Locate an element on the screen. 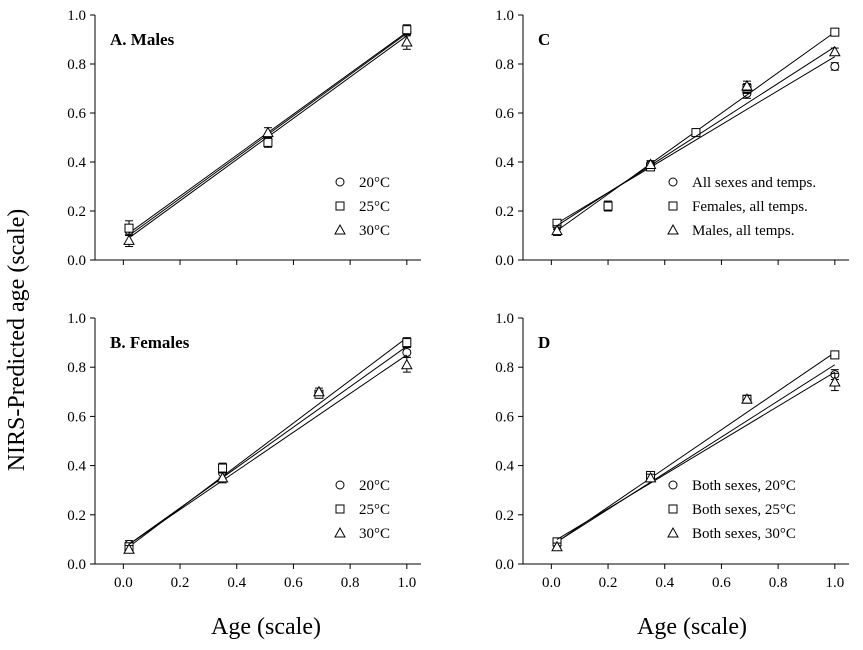  legend-label: Both sexes, 20°C is located at coordinates (744, 486).